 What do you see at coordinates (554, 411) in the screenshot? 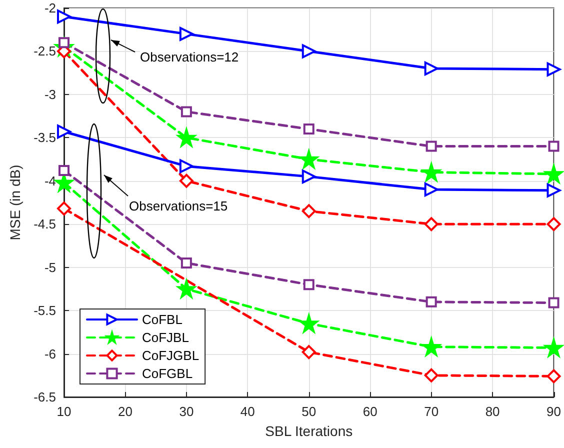
I see `x-tick-label: 90` at bounding box center [554, 411].